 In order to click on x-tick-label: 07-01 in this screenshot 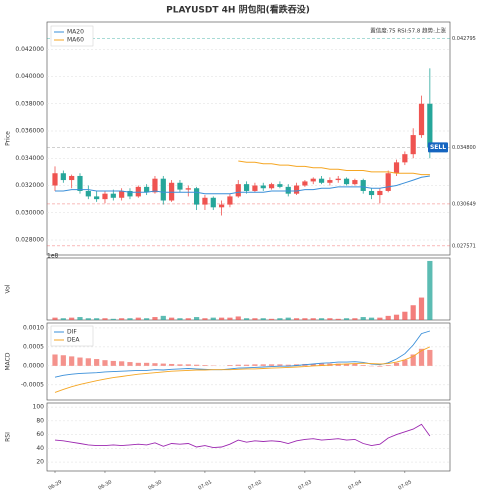, I will do `click(205, 485)`.